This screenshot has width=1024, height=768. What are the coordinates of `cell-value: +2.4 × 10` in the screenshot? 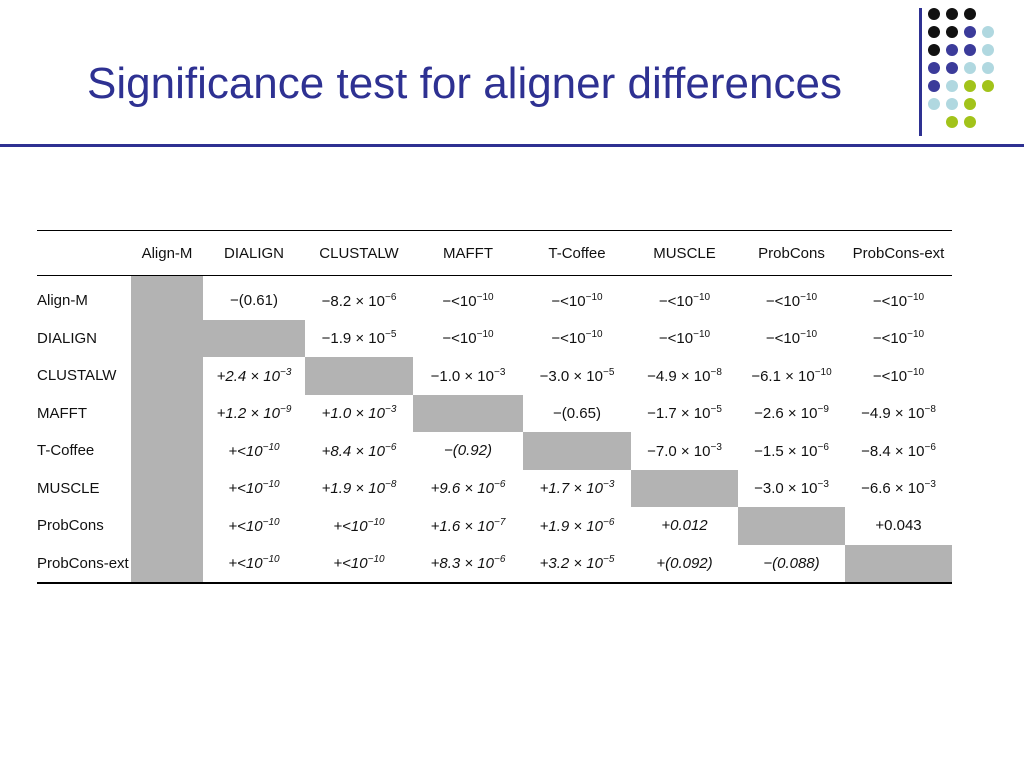 It's located at (248, 376).